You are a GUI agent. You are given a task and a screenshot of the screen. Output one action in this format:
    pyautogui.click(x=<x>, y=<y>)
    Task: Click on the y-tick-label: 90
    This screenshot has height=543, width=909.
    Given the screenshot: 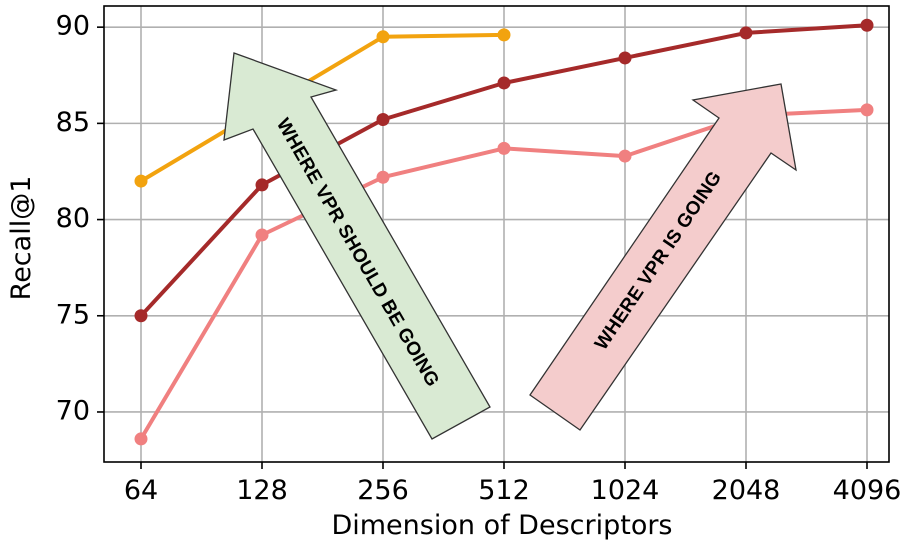 What is the action you would take?
    pyautogui.click(x=73, y=26)
    